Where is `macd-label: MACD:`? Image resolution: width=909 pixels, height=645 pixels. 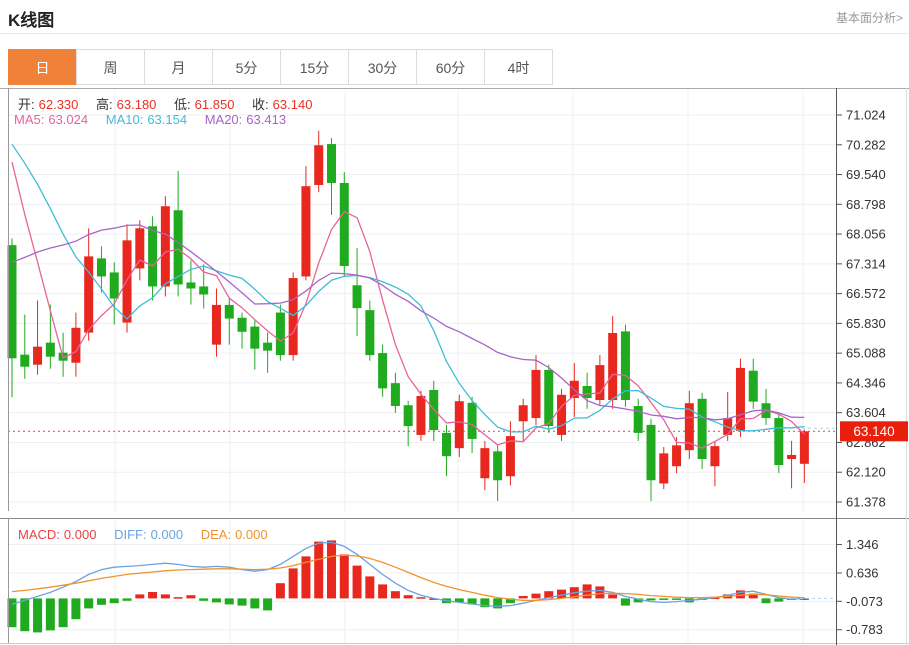
macd-label: MACD: is located at coordinates (39, 534).